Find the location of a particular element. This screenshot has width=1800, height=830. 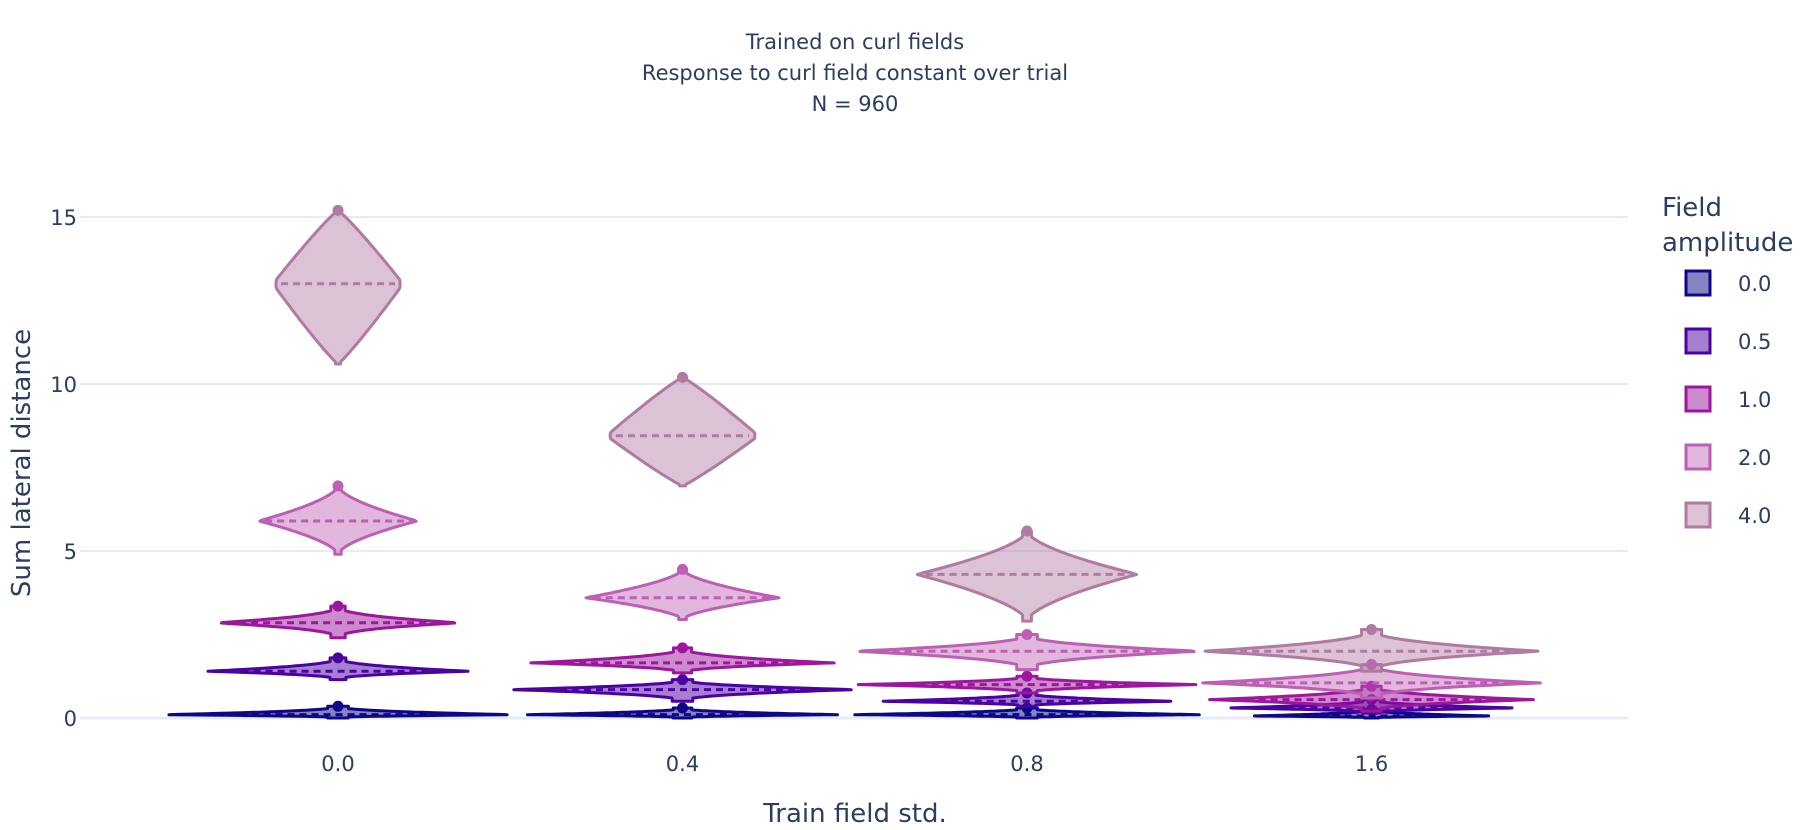

legend-label: 0.5 is located at coordinates (1754, 342).